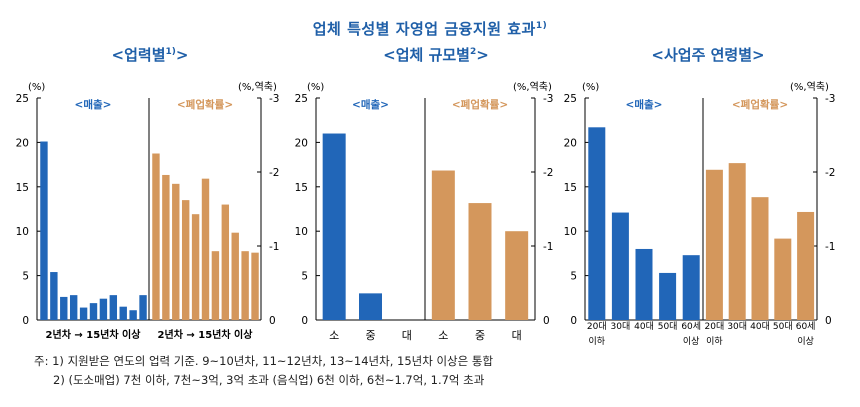  I want to click on chart-title-tenure: <업력별1)>, so click(150, 55).